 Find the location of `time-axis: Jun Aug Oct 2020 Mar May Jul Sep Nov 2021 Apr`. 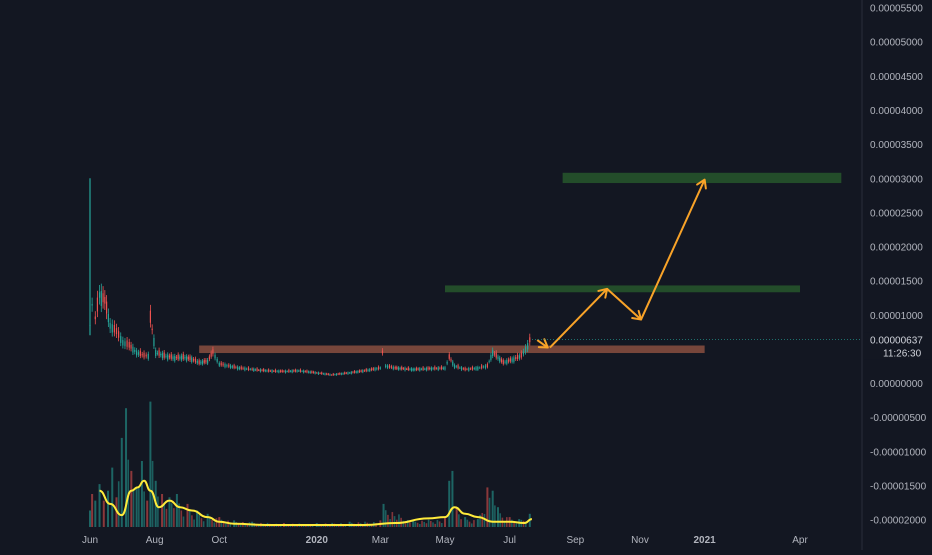

time-axis: Jun Aug Oct 2020 Mar May Jul Sep Nov 2021 Apr is located at coordinates (445, 540).